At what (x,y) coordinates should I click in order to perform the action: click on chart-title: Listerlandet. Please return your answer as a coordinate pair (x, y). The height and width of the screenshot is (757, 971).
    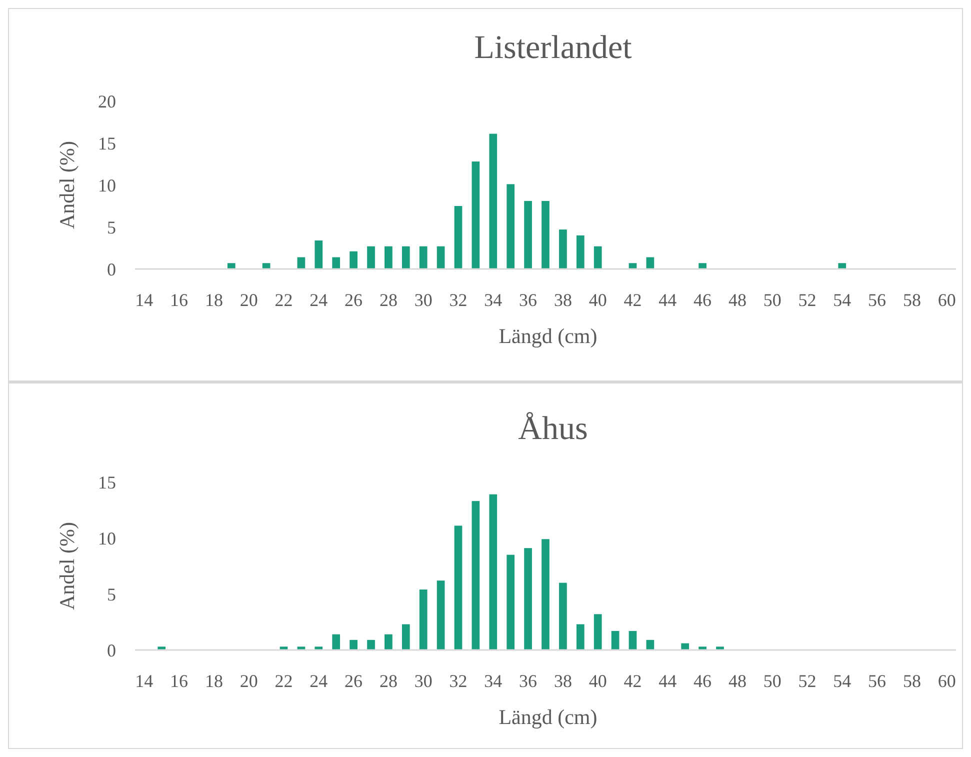
    Looking at the image, I should click on (553, 48).